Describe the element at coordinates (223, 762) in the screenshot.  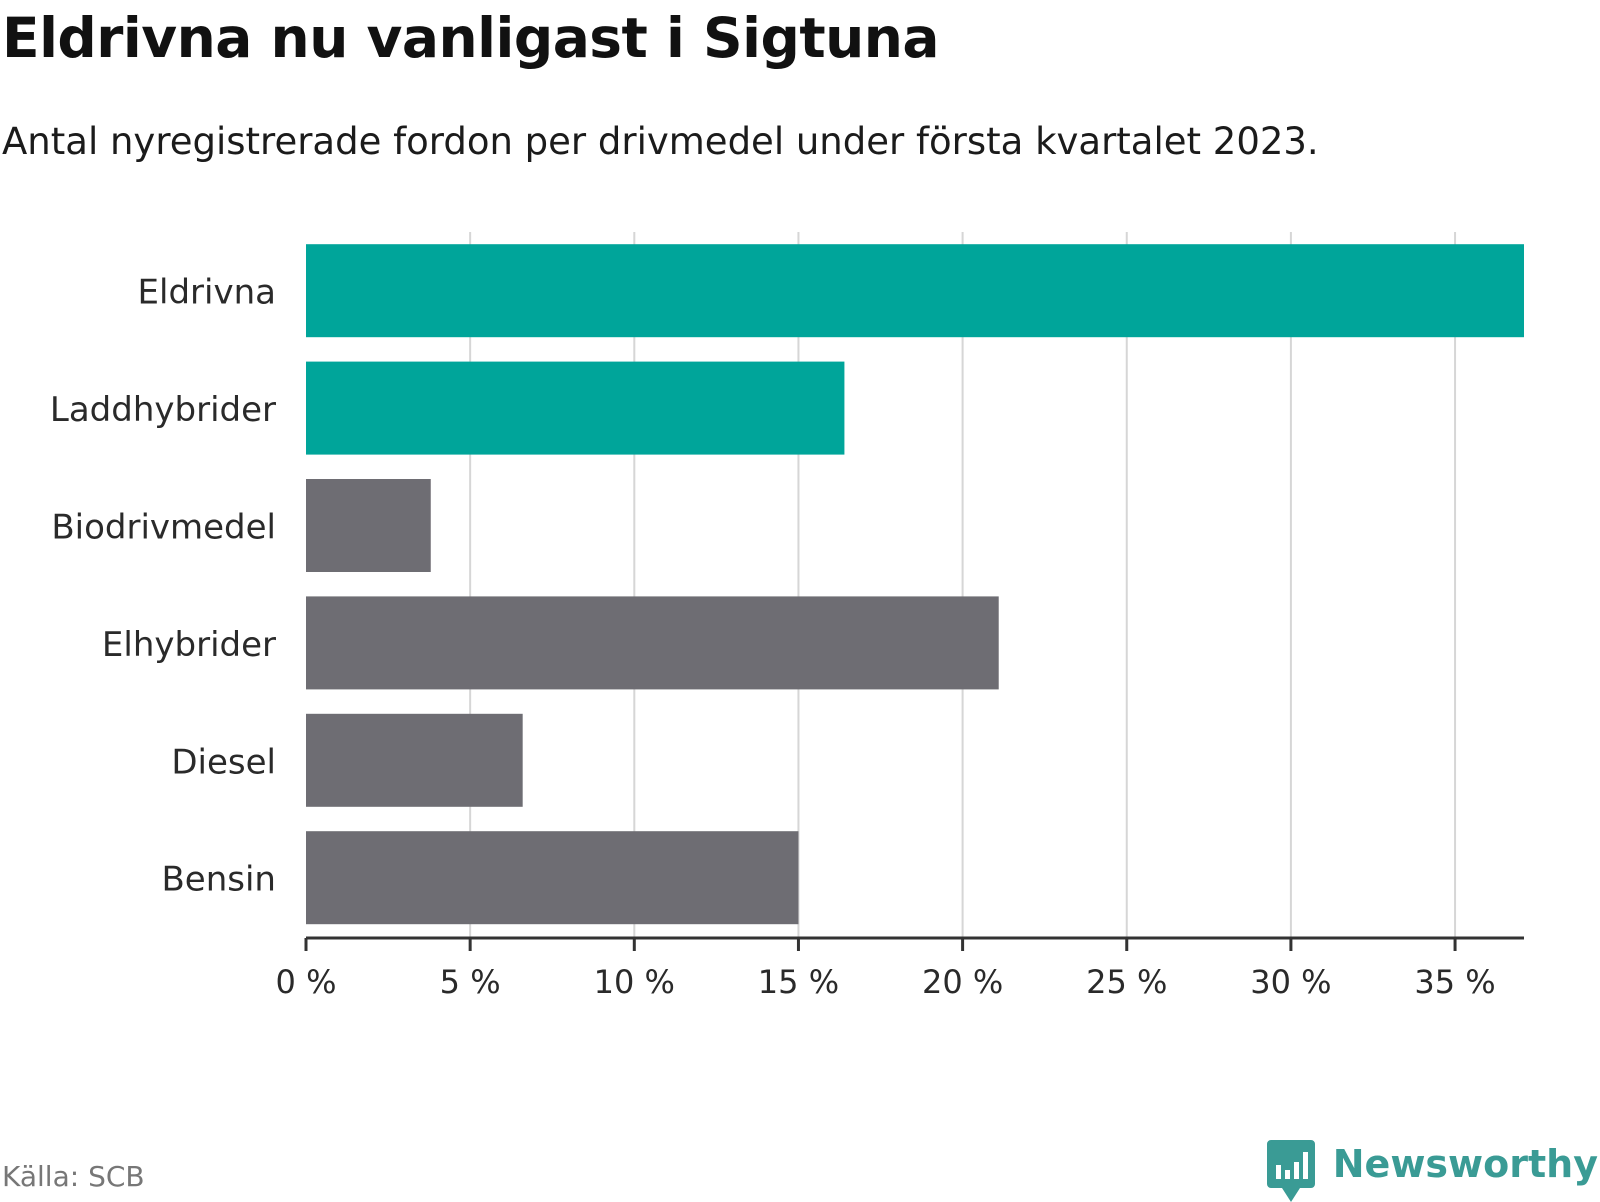
I see `category-label-diesel: Diesel` at that location.